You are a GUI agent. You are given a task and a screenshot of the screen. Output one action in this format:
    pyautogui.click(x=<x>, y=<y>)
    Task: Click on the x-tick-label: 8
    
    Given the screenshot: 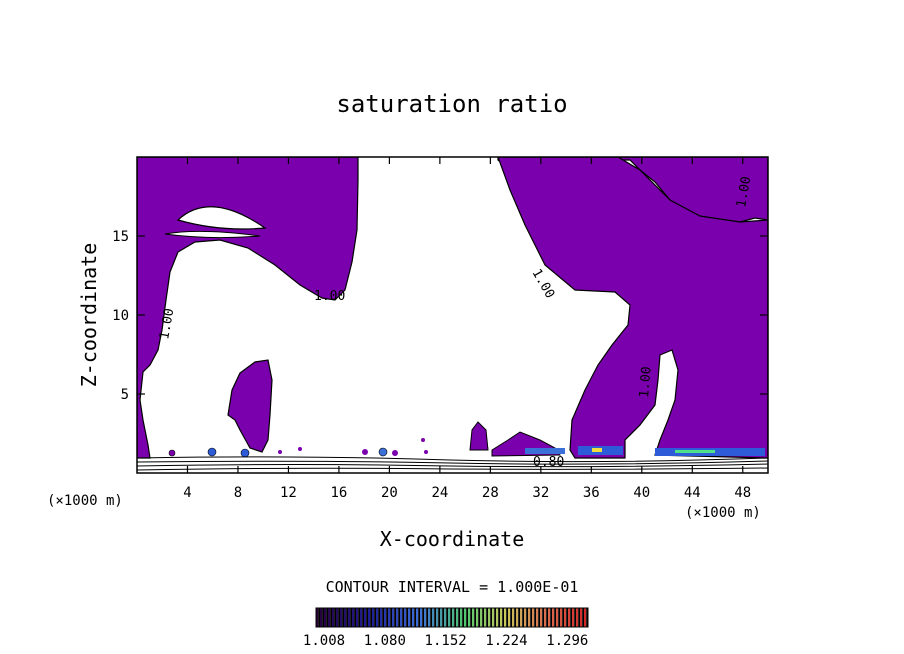 What is the action you would take?
    pyautogui.click(x=238, y=493)
    